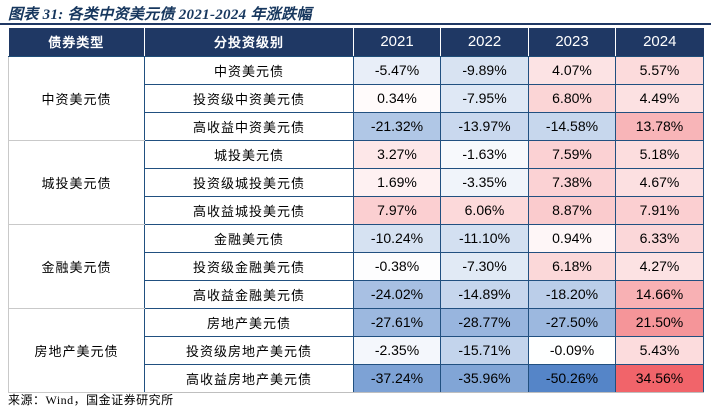 This screenshot has width=711, height=407. I want to click on bond-type-cell: 城投美元债, so click(76, 182).